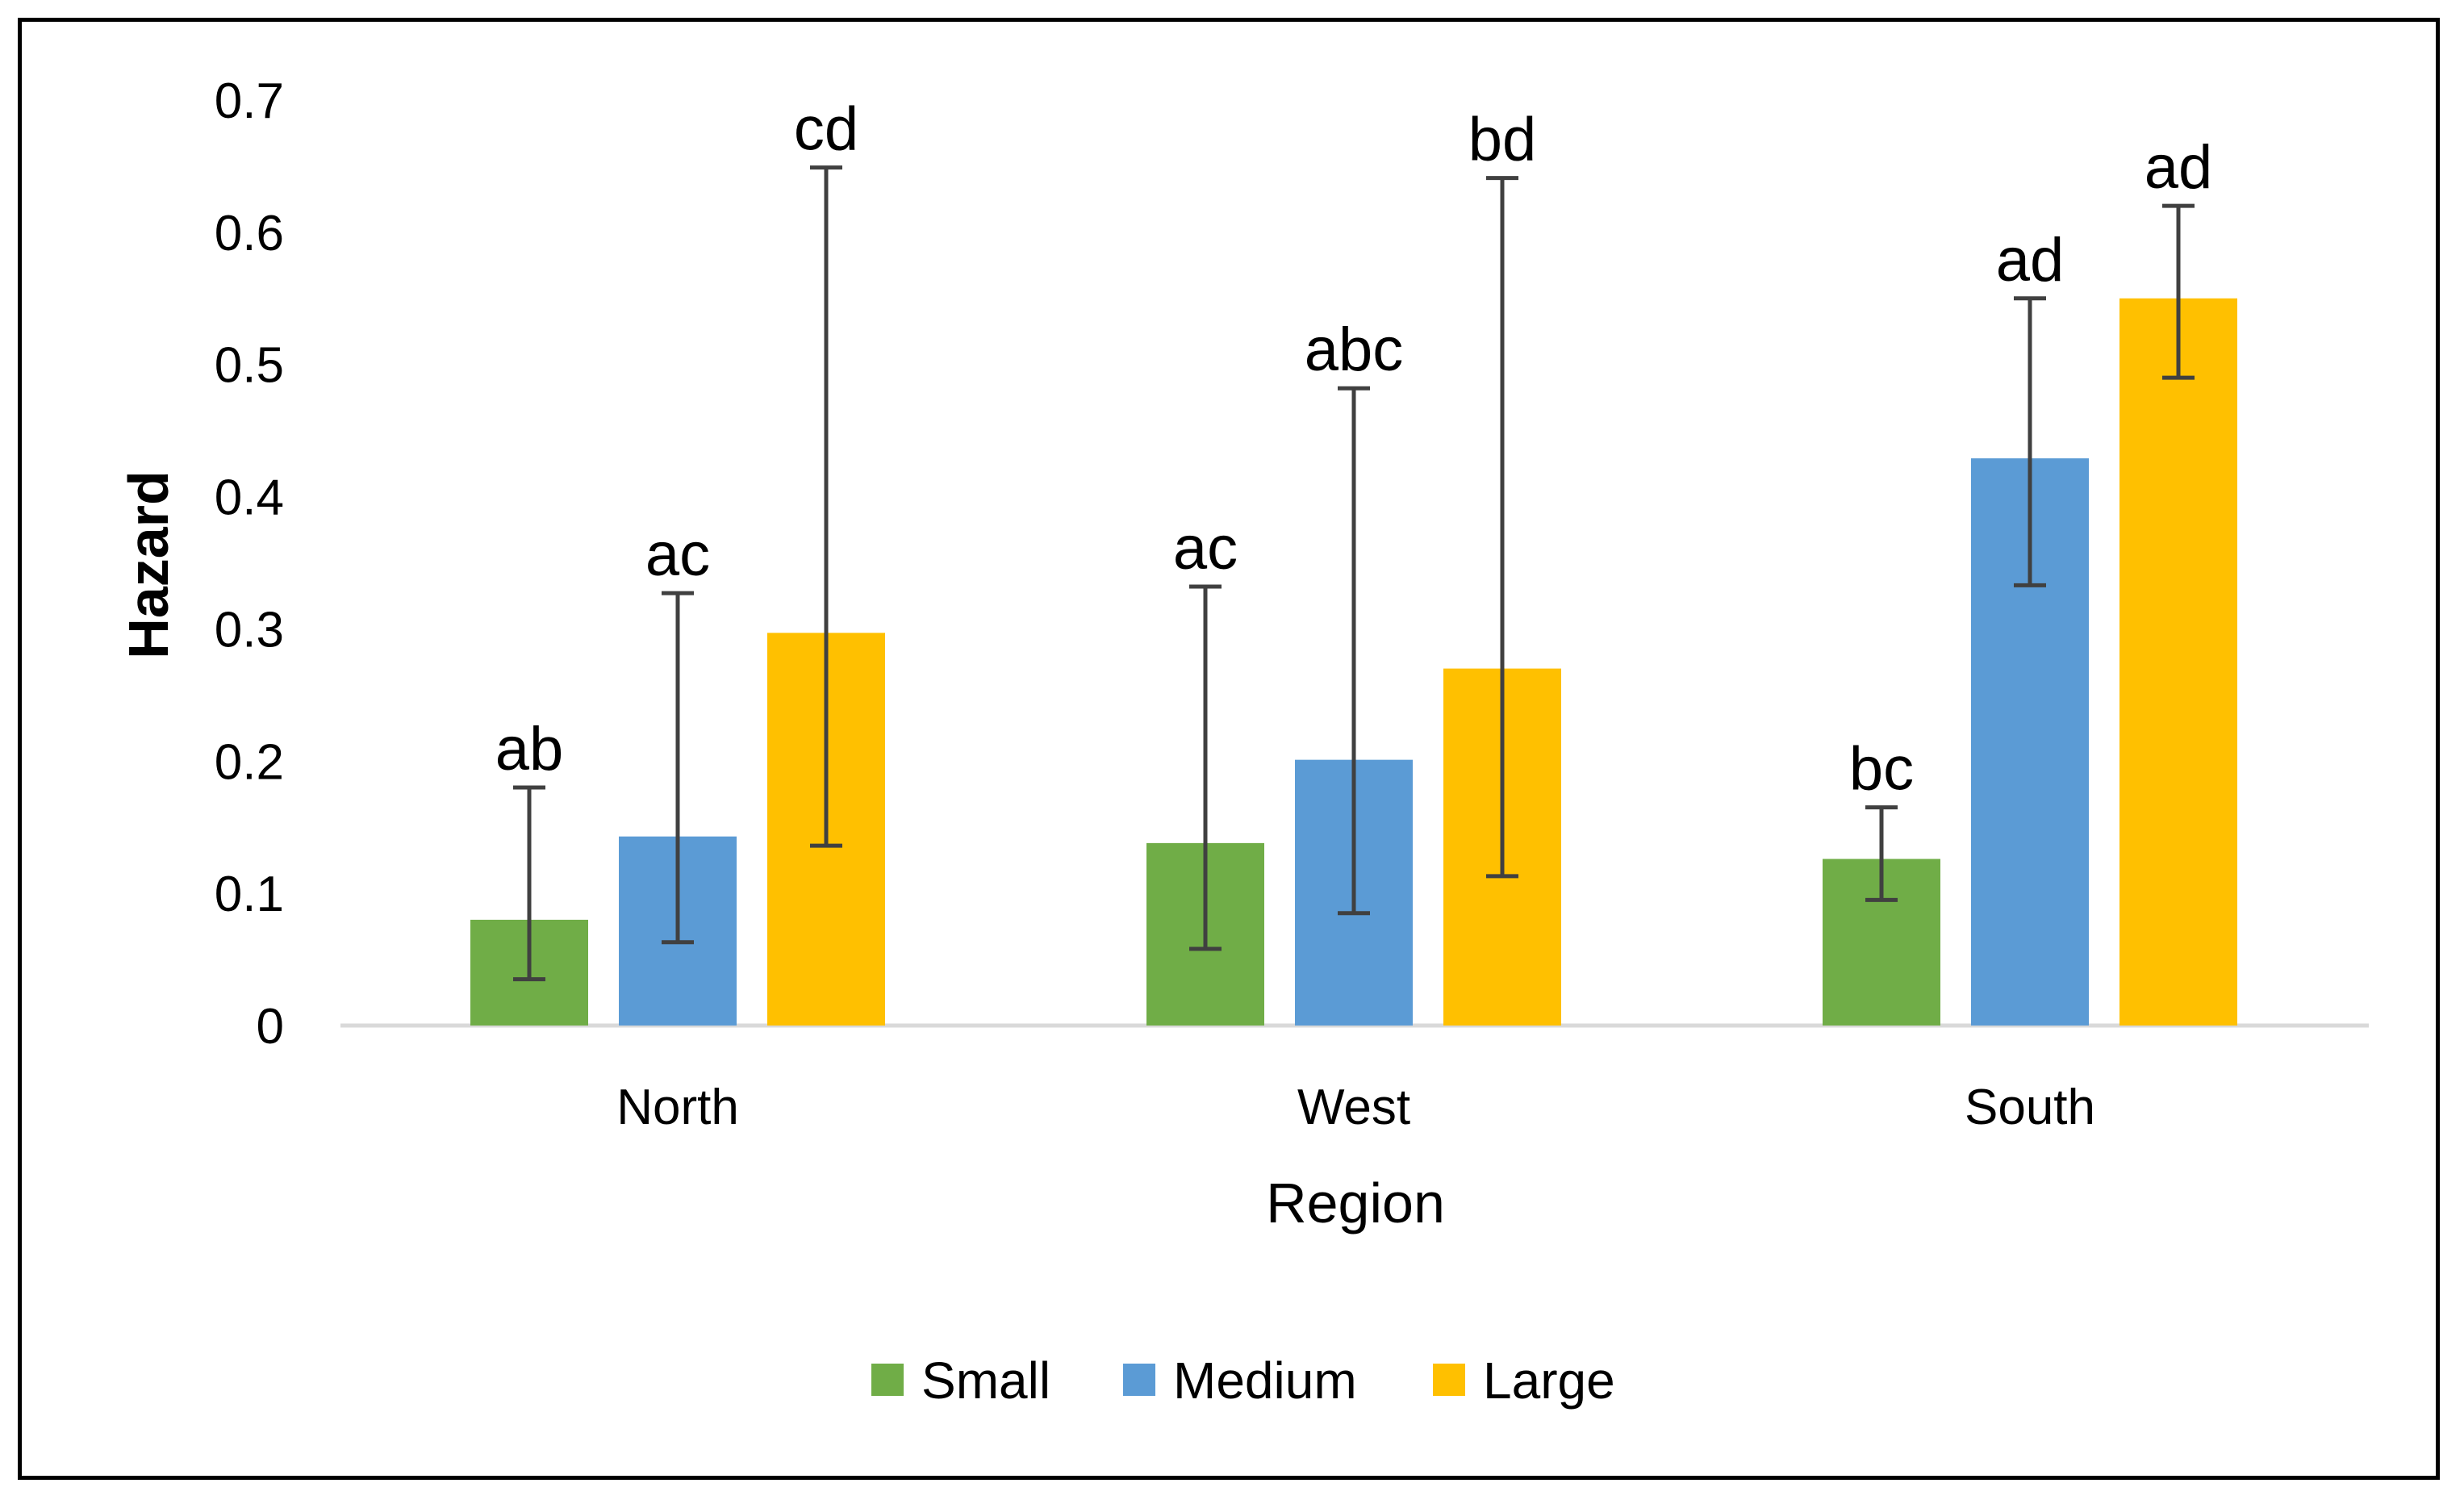 This screenshot has height=1504, width=2464. Describe the element at coordinates (2178, 662) in the screenshot. I see `bar-large` at that location.